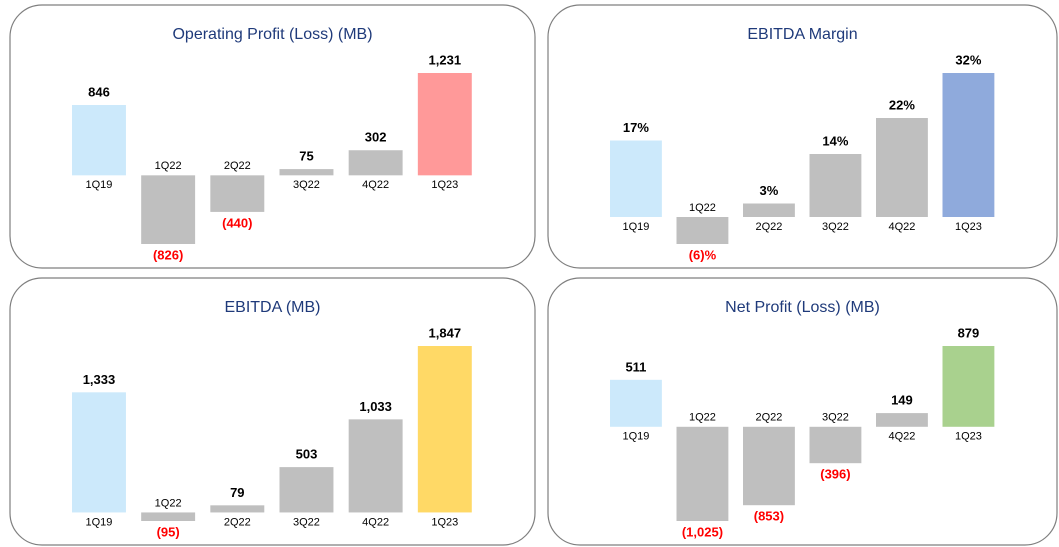  Describe the element at coordinates (445, 332) in the screenshot. I see `value-label: 1,847` at that location.